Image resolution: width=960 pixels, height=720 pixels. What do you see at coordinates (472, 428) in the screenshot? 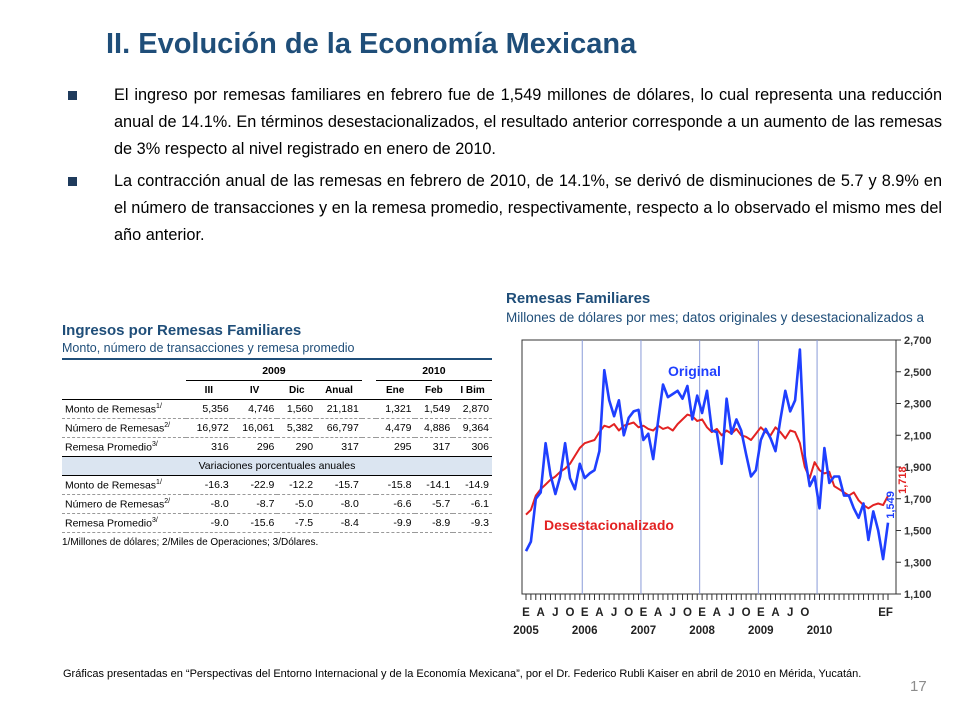
I see `table-cell: 9,364` at bounding box center [472, 428].